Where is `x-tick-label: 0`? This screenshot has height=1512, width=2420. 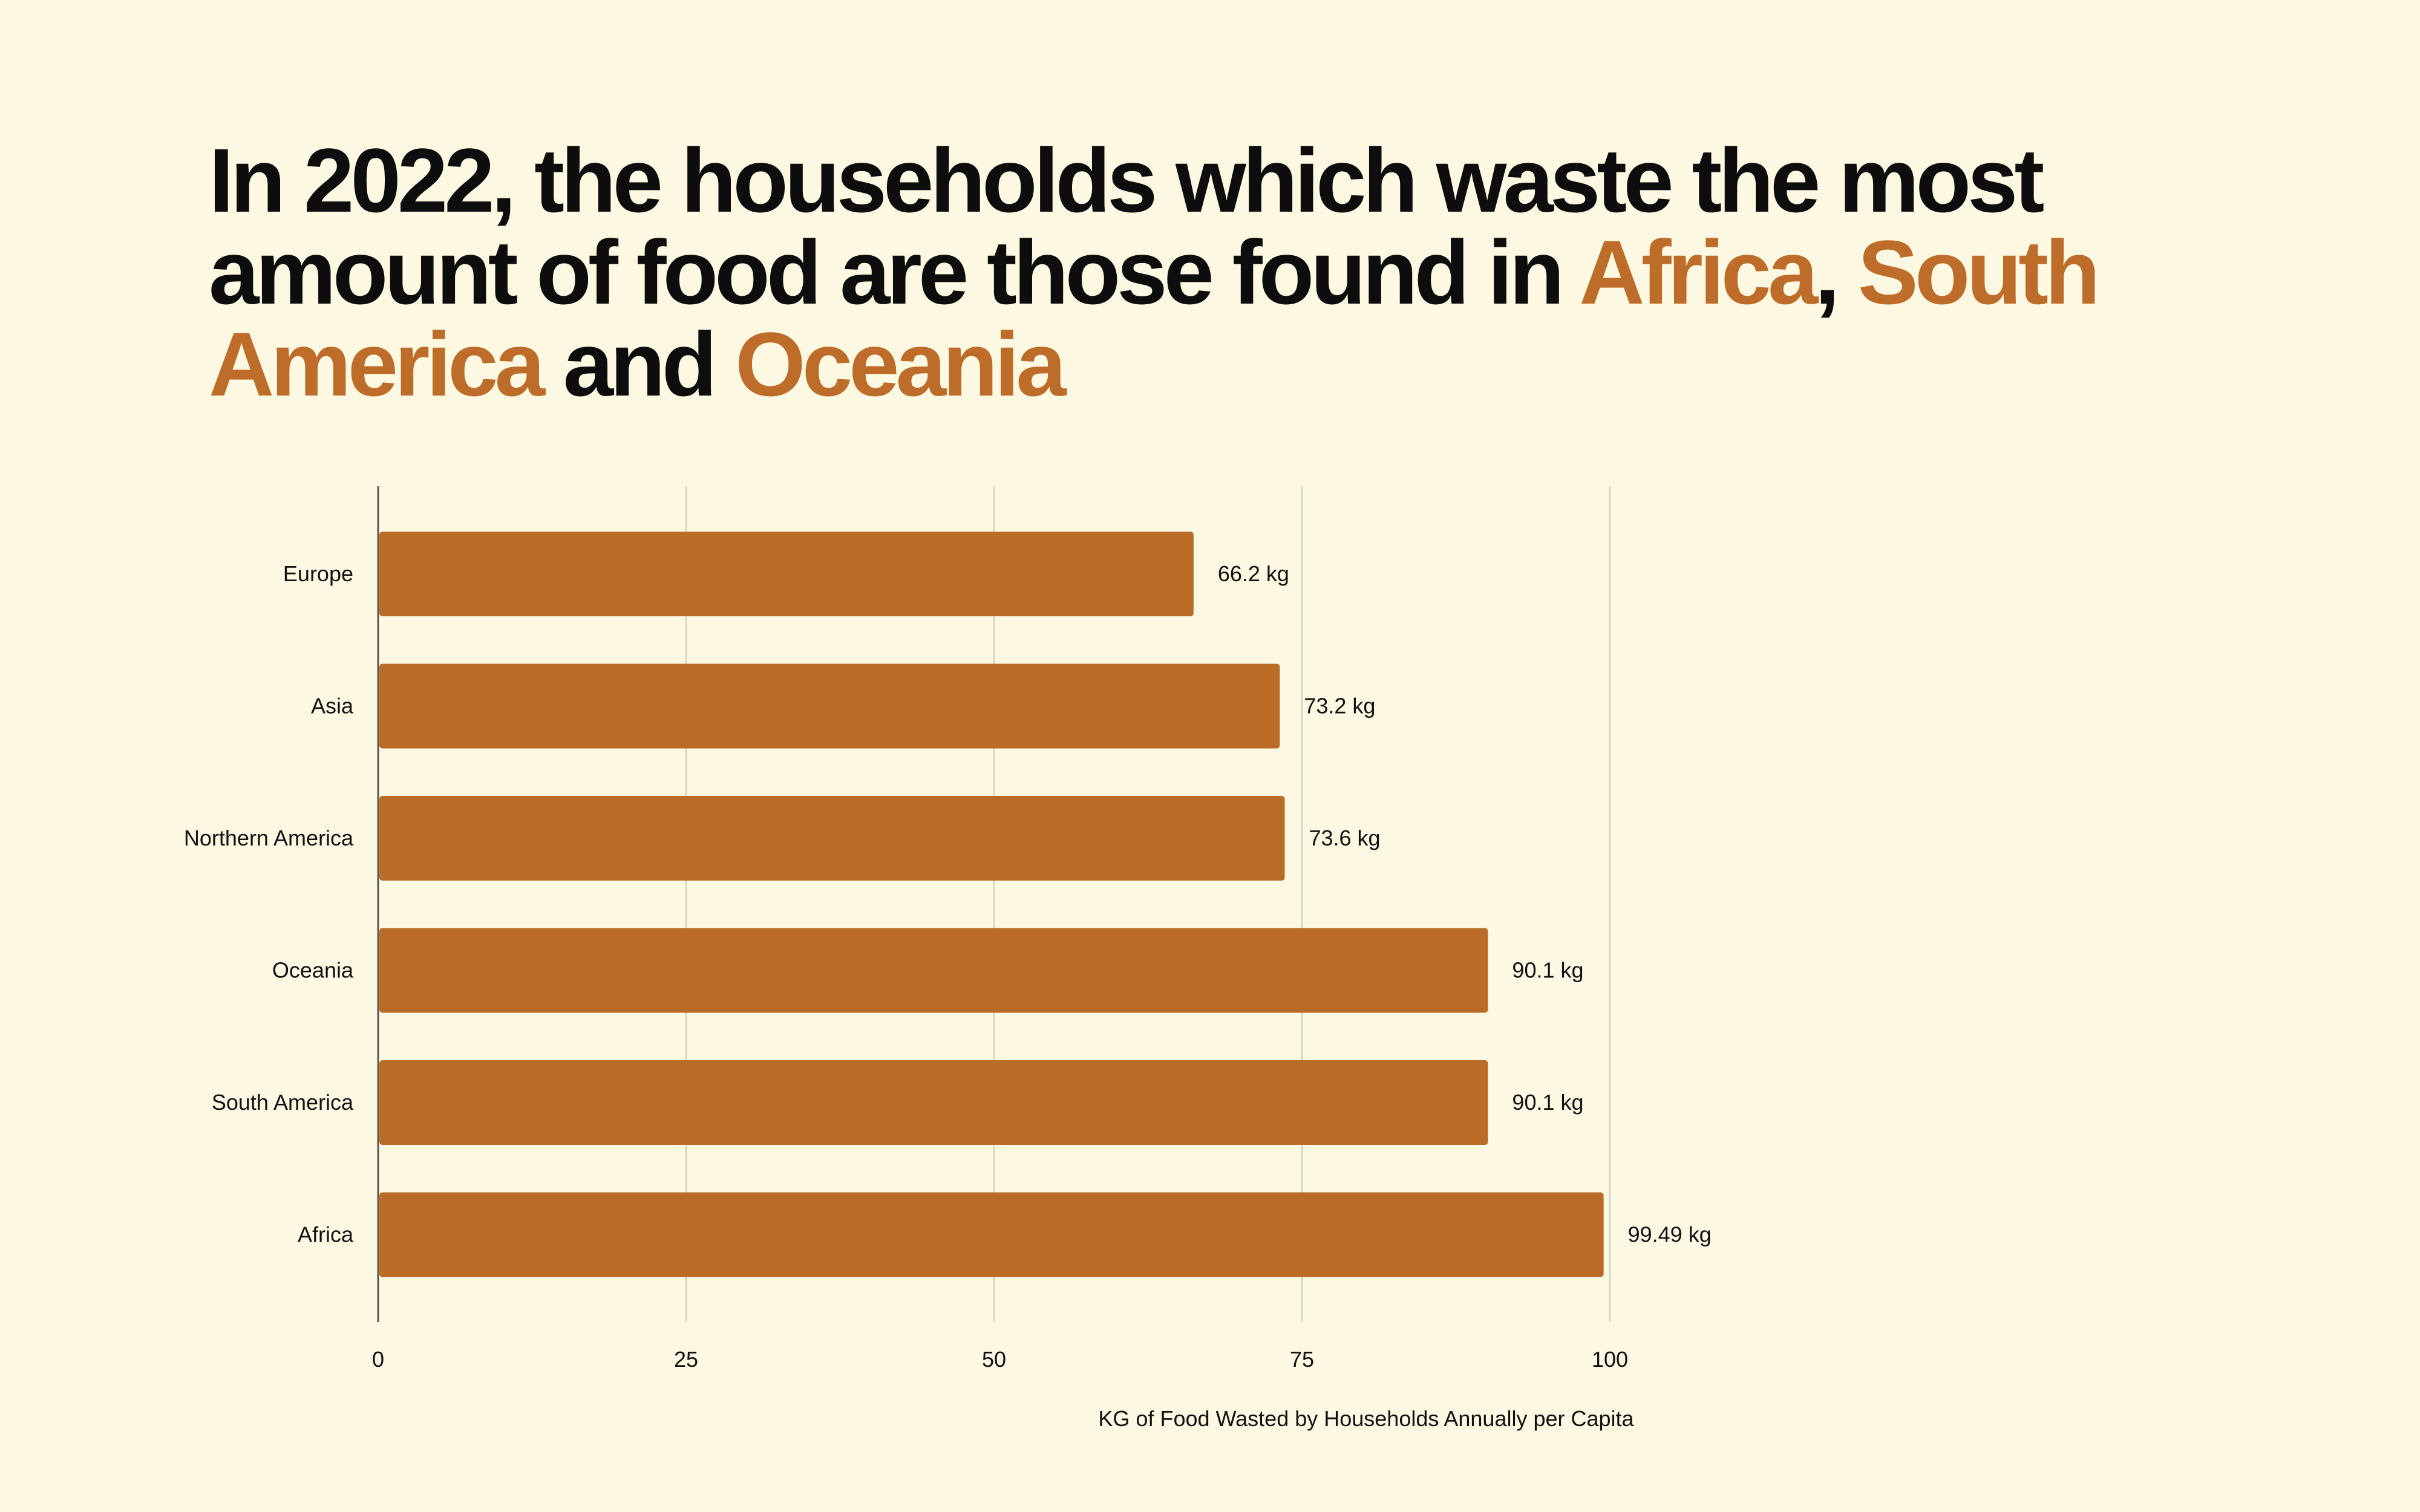
x-tick-label: 0 is located at coordinates (378, 1359).